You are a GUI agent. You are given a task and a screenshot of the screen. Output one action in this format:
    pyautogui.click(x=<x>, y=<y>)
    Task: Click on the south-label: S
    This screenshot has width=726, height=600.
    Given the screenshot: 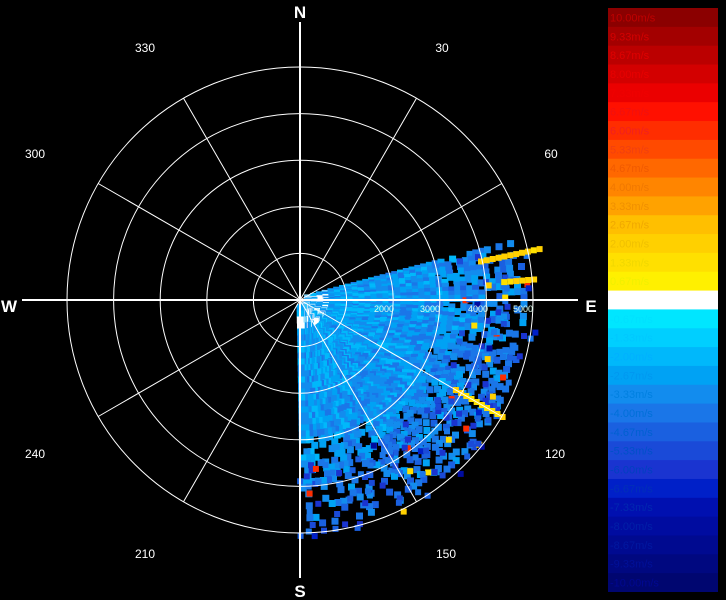 What is the action you would take?
    pyautogui.click(x=299, y=591)
    